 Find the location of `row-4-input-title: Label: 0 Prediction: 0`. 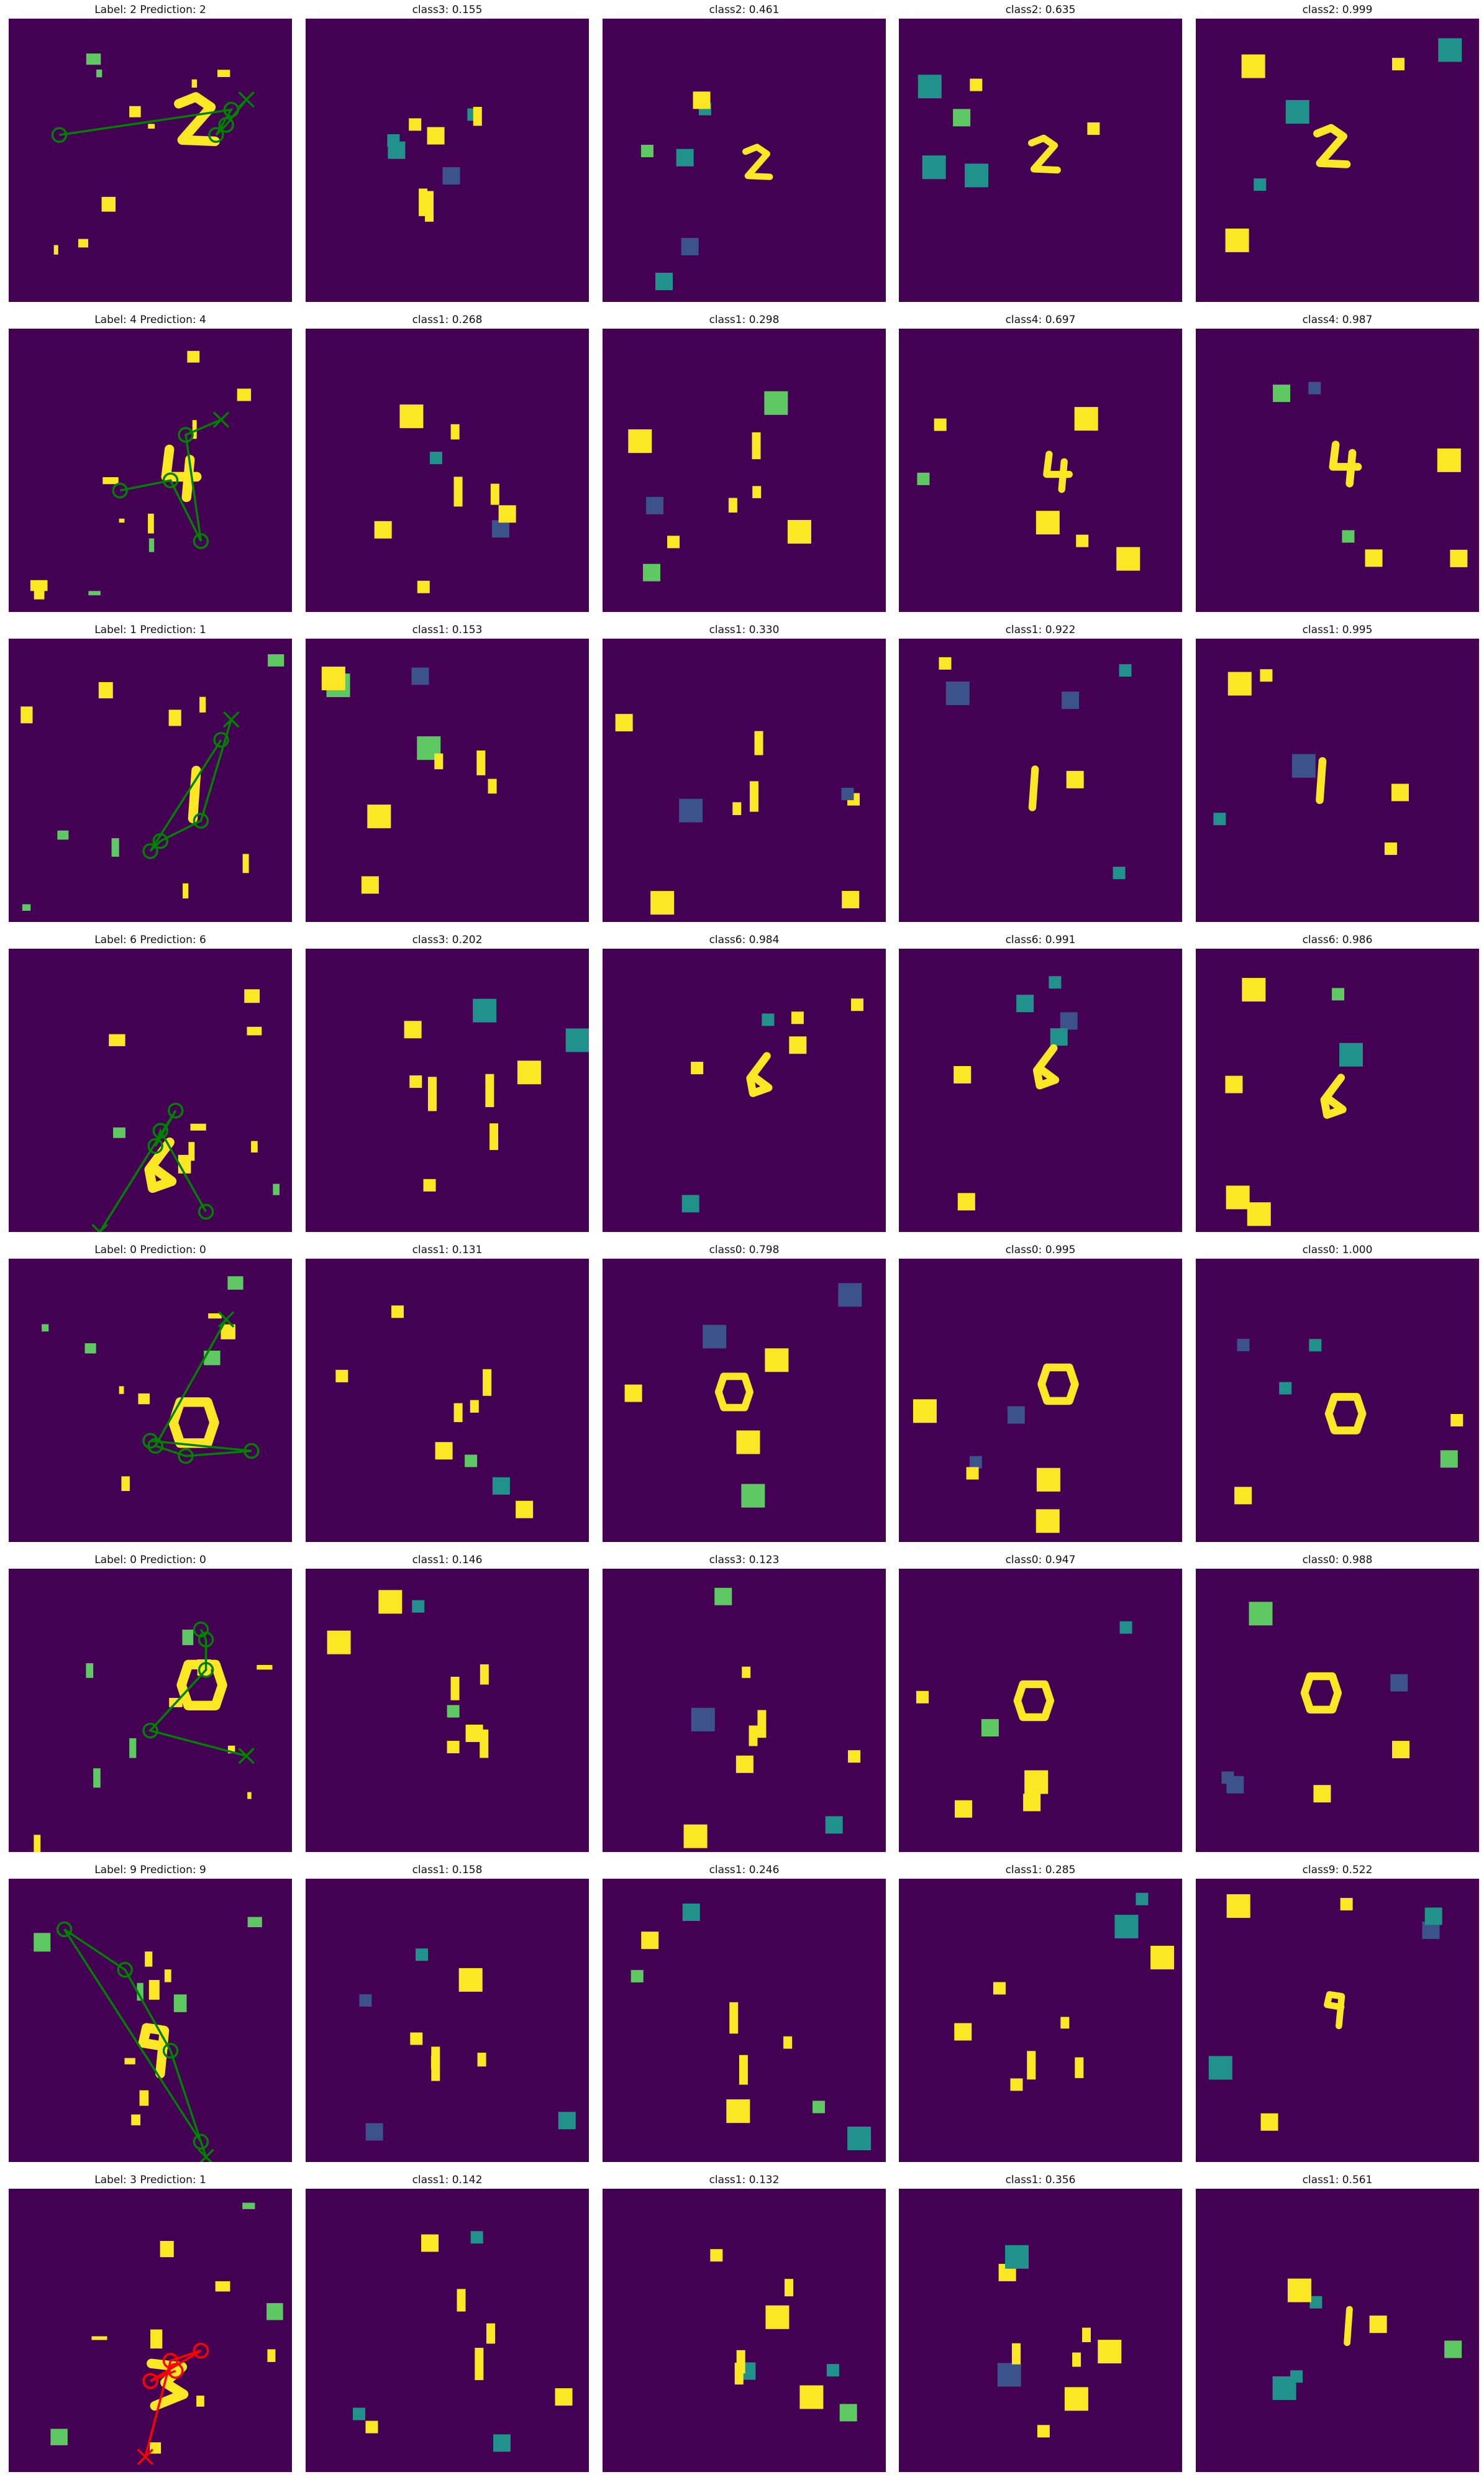

row-4-input-title: Label: 0 Prediction: 0 is located at coordinates (150, 1250).